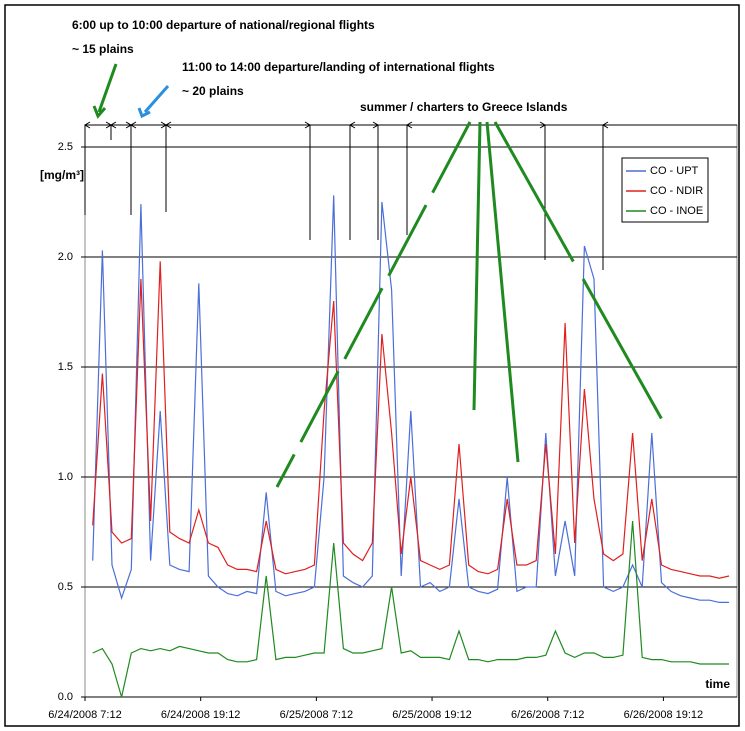  What do you see at coordinates (664, 715) in the screenshot?
I see `x-tick-label: 6/26/2008 19:12` at bounding box center [664, 715].